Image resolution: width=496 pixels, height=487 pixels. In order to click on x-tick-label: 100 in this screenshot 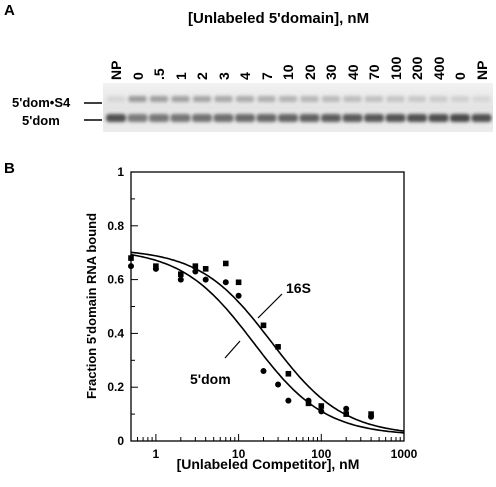, I will do `click(321, 454)`.